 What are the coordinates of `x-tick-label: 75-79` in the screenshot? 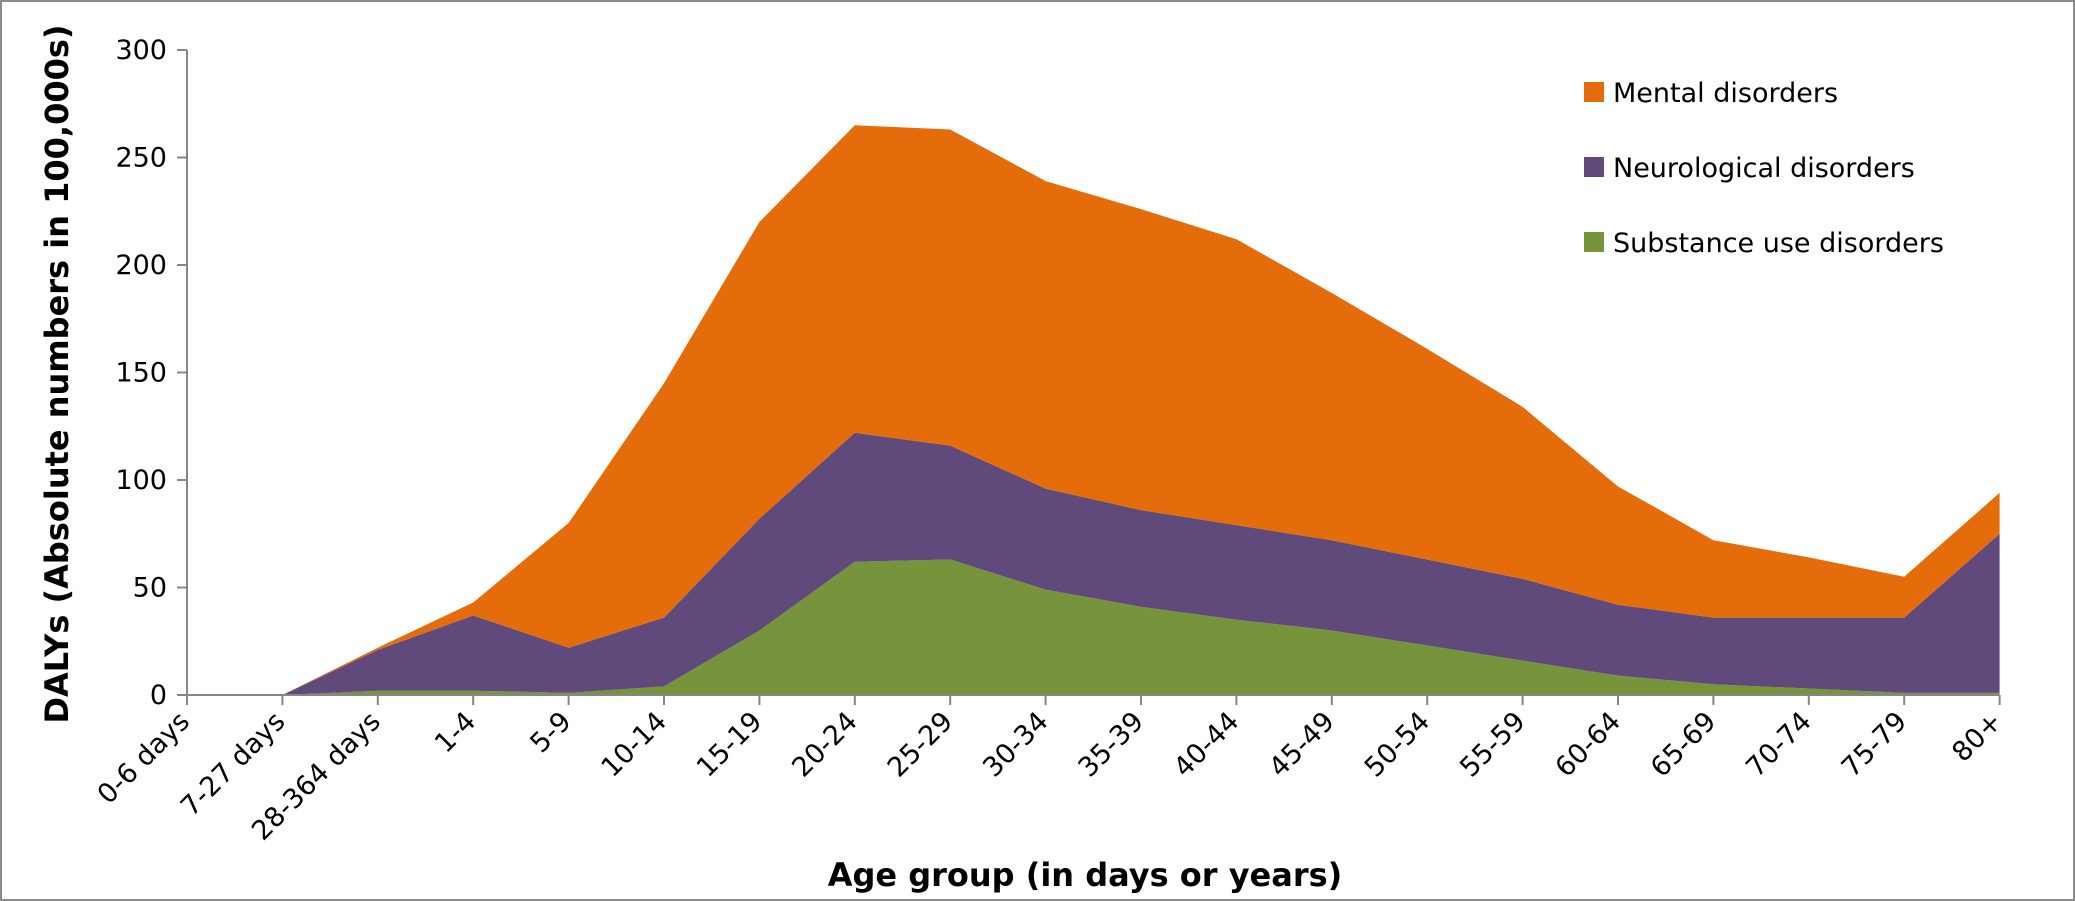 It's located at (1874, 744).